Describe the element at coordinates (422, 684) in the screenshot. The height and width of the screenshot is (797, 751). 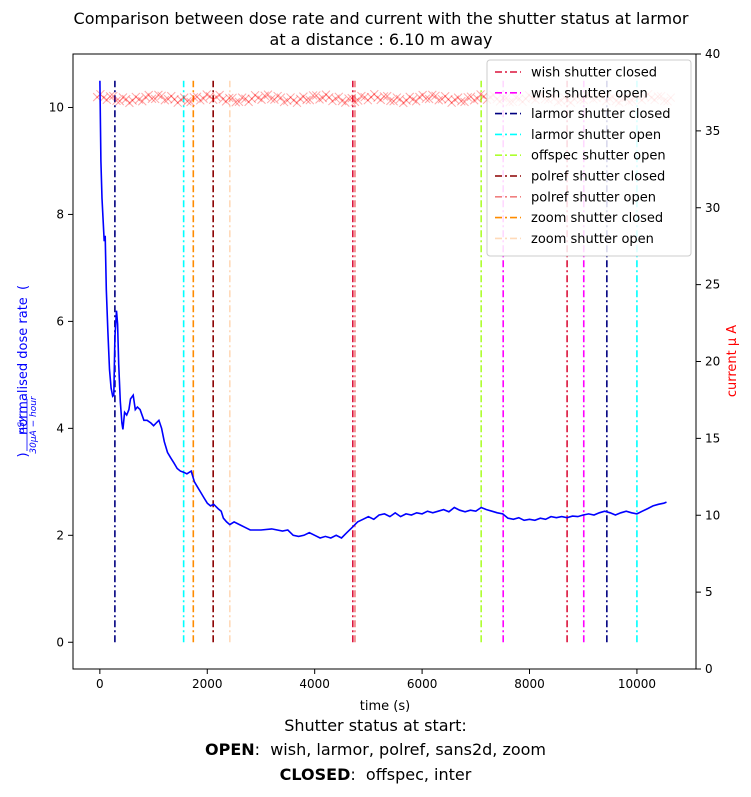
I see `x-tick-label: 6000` at that location.